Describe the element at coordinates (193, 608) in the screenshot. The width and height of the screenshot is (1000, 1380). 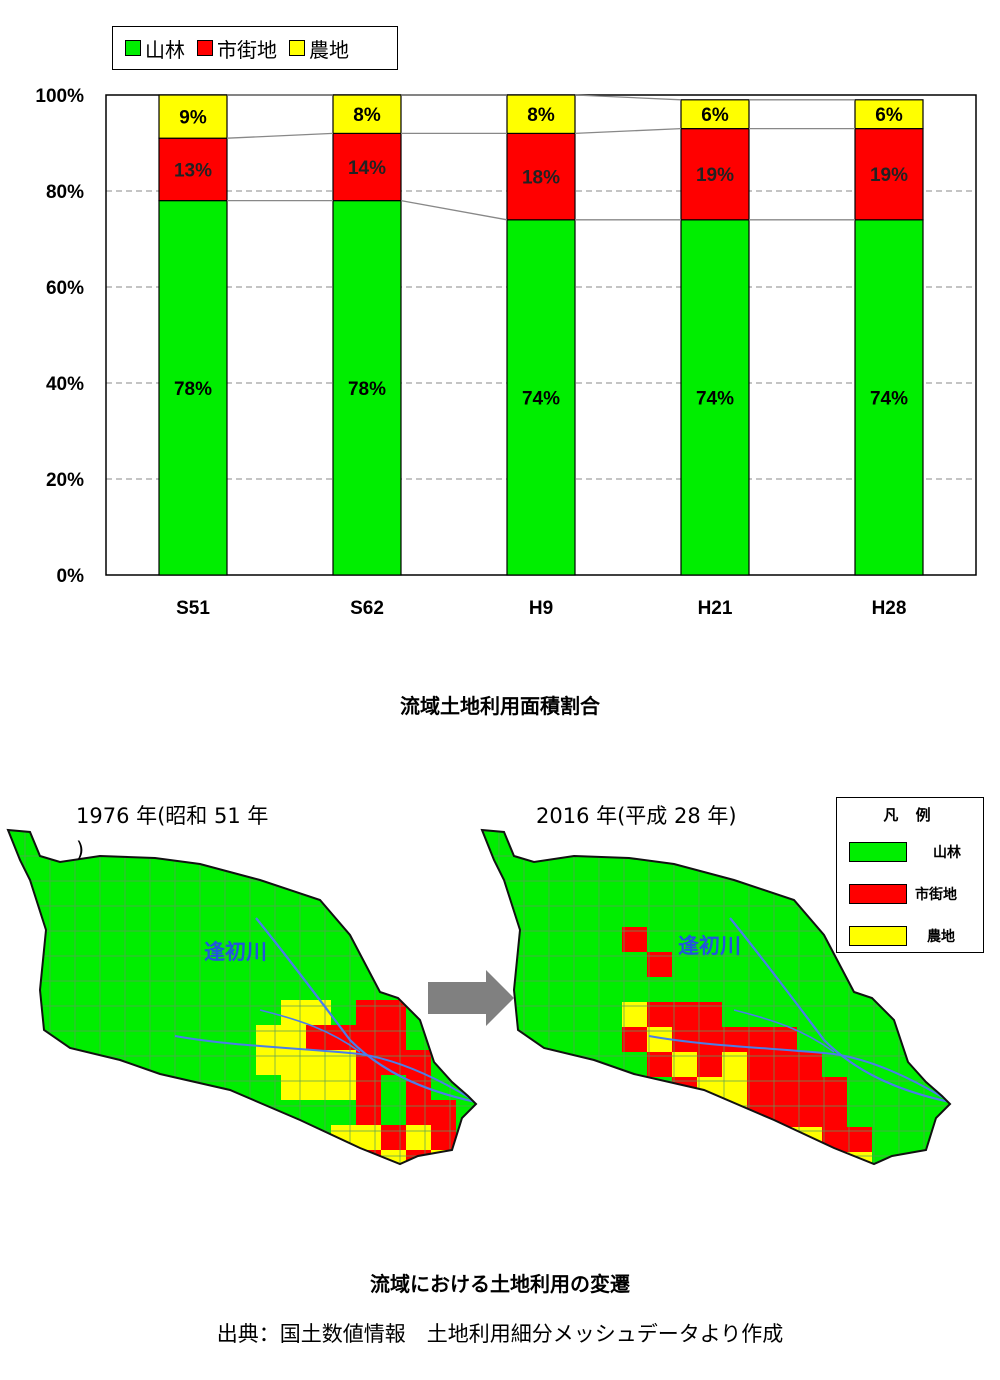
I see `x-tick-label: S51` at that location.